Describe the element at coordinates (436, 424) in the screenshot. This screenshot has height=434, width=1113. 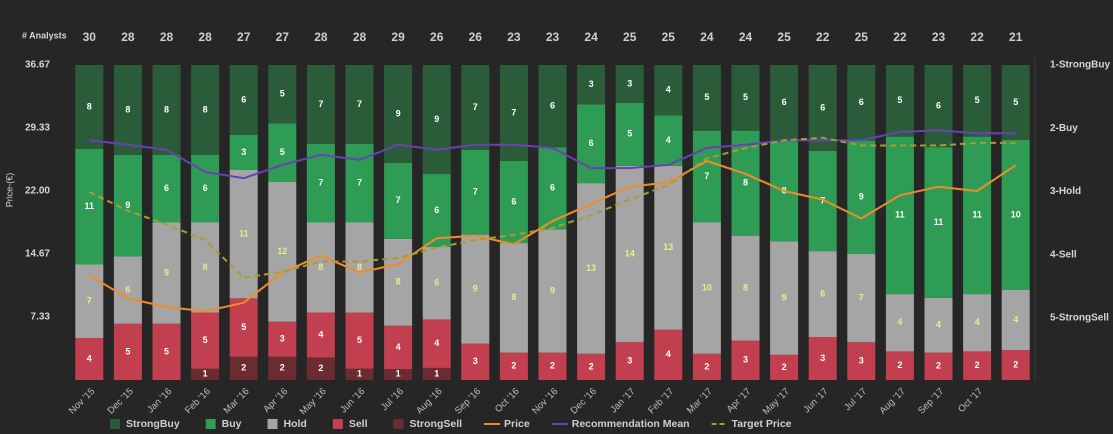
I see `legend-label: StrongSell` at that location.